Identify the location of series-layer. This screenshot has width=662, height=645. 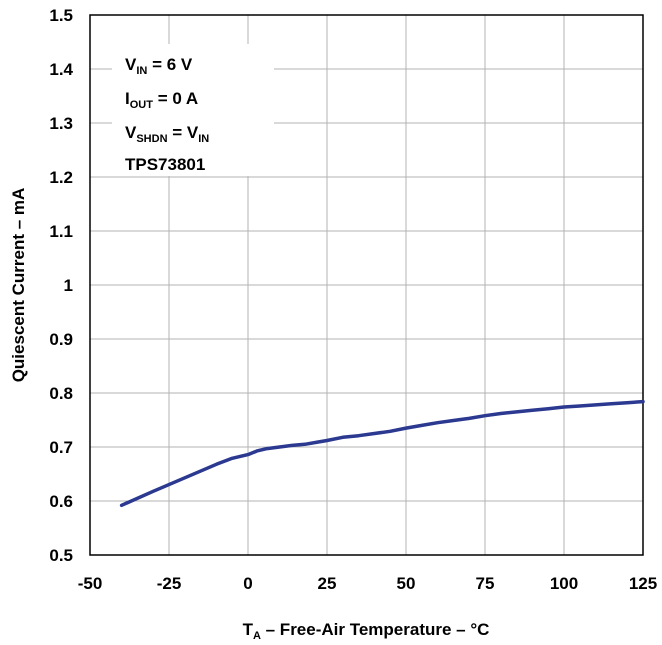
(382, 453).